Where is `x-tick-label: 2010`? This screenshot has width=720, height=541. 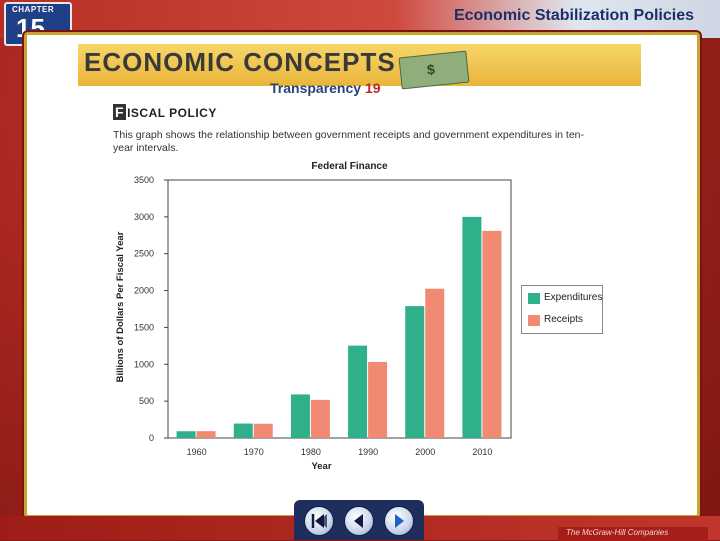
x-tick-label: 2010 is located at coordinates (482, 452).